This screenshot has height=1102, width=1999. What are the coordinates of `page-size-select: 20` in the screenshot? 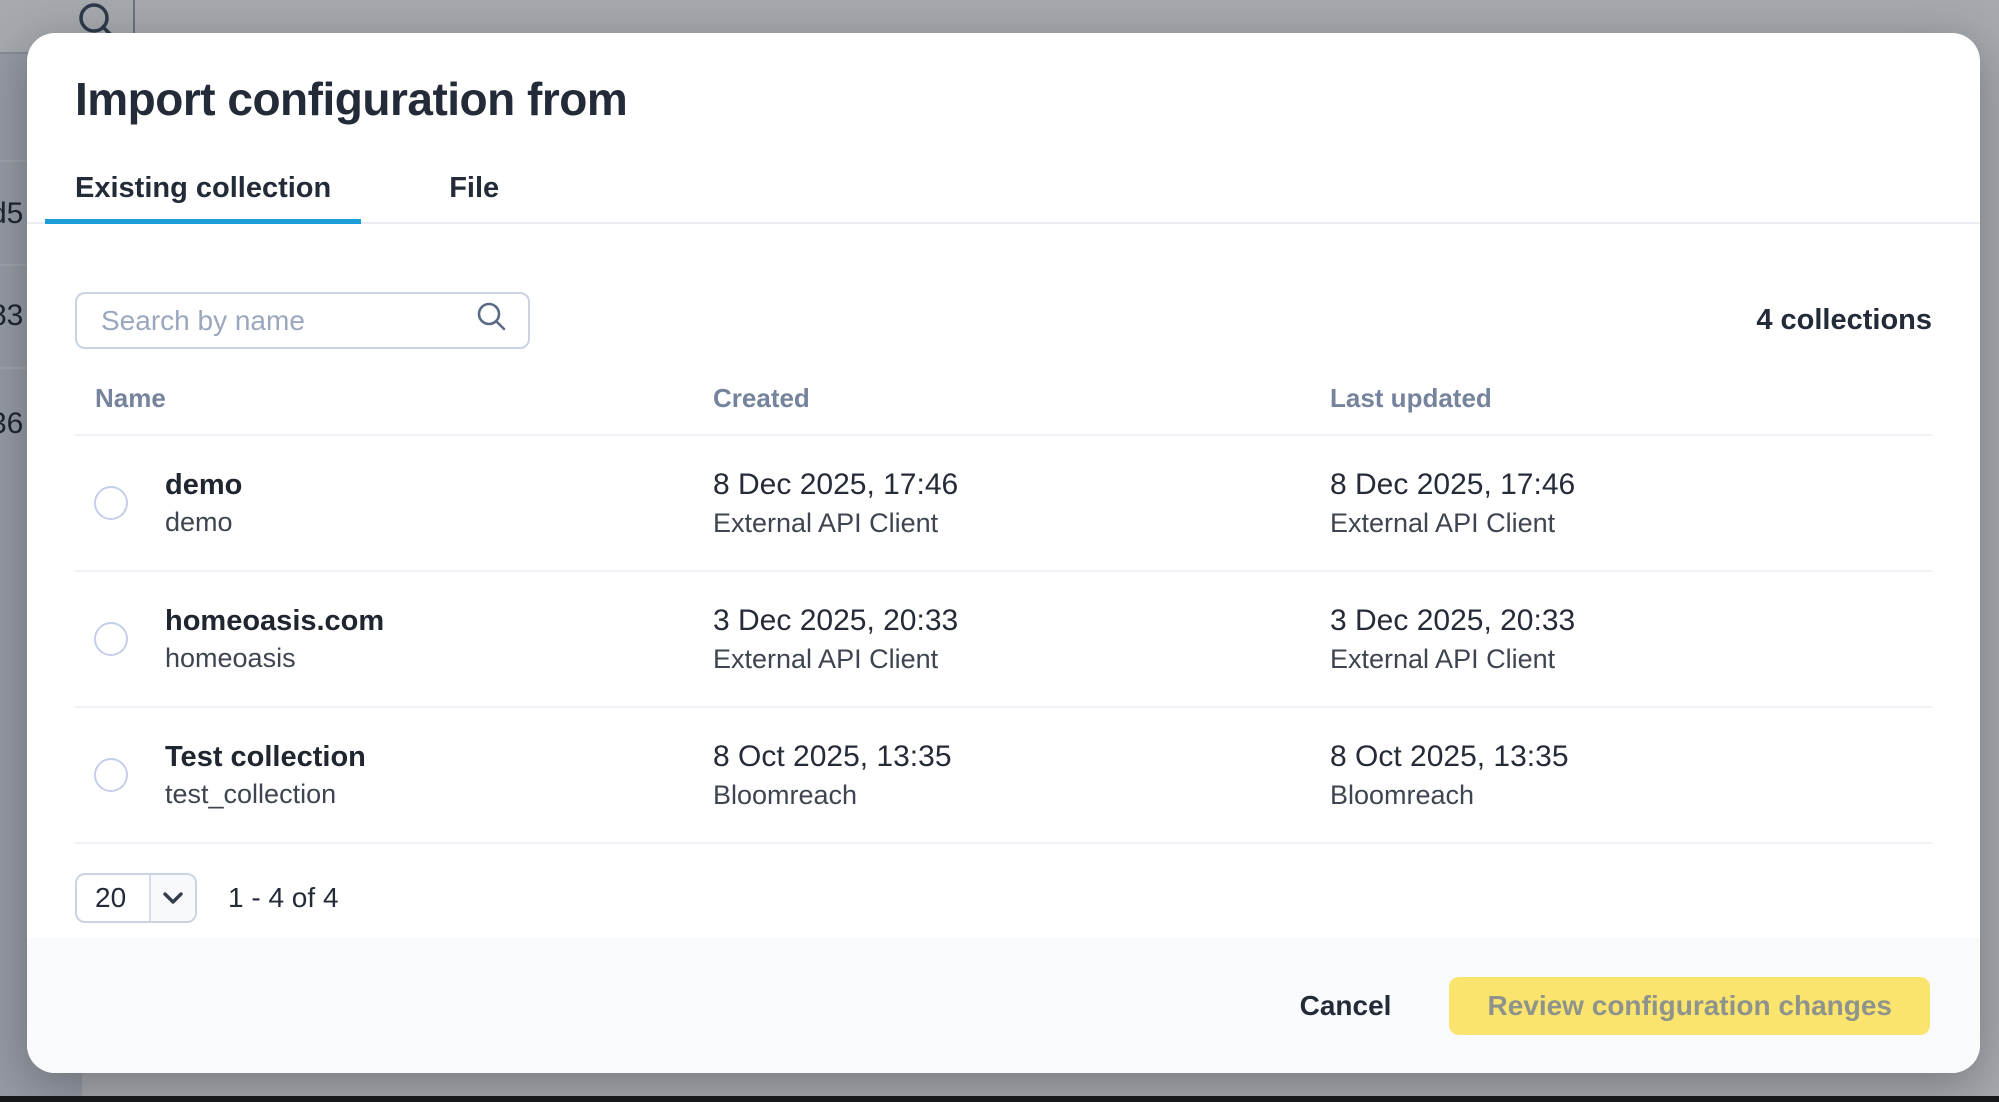 It's located at (136, 898).